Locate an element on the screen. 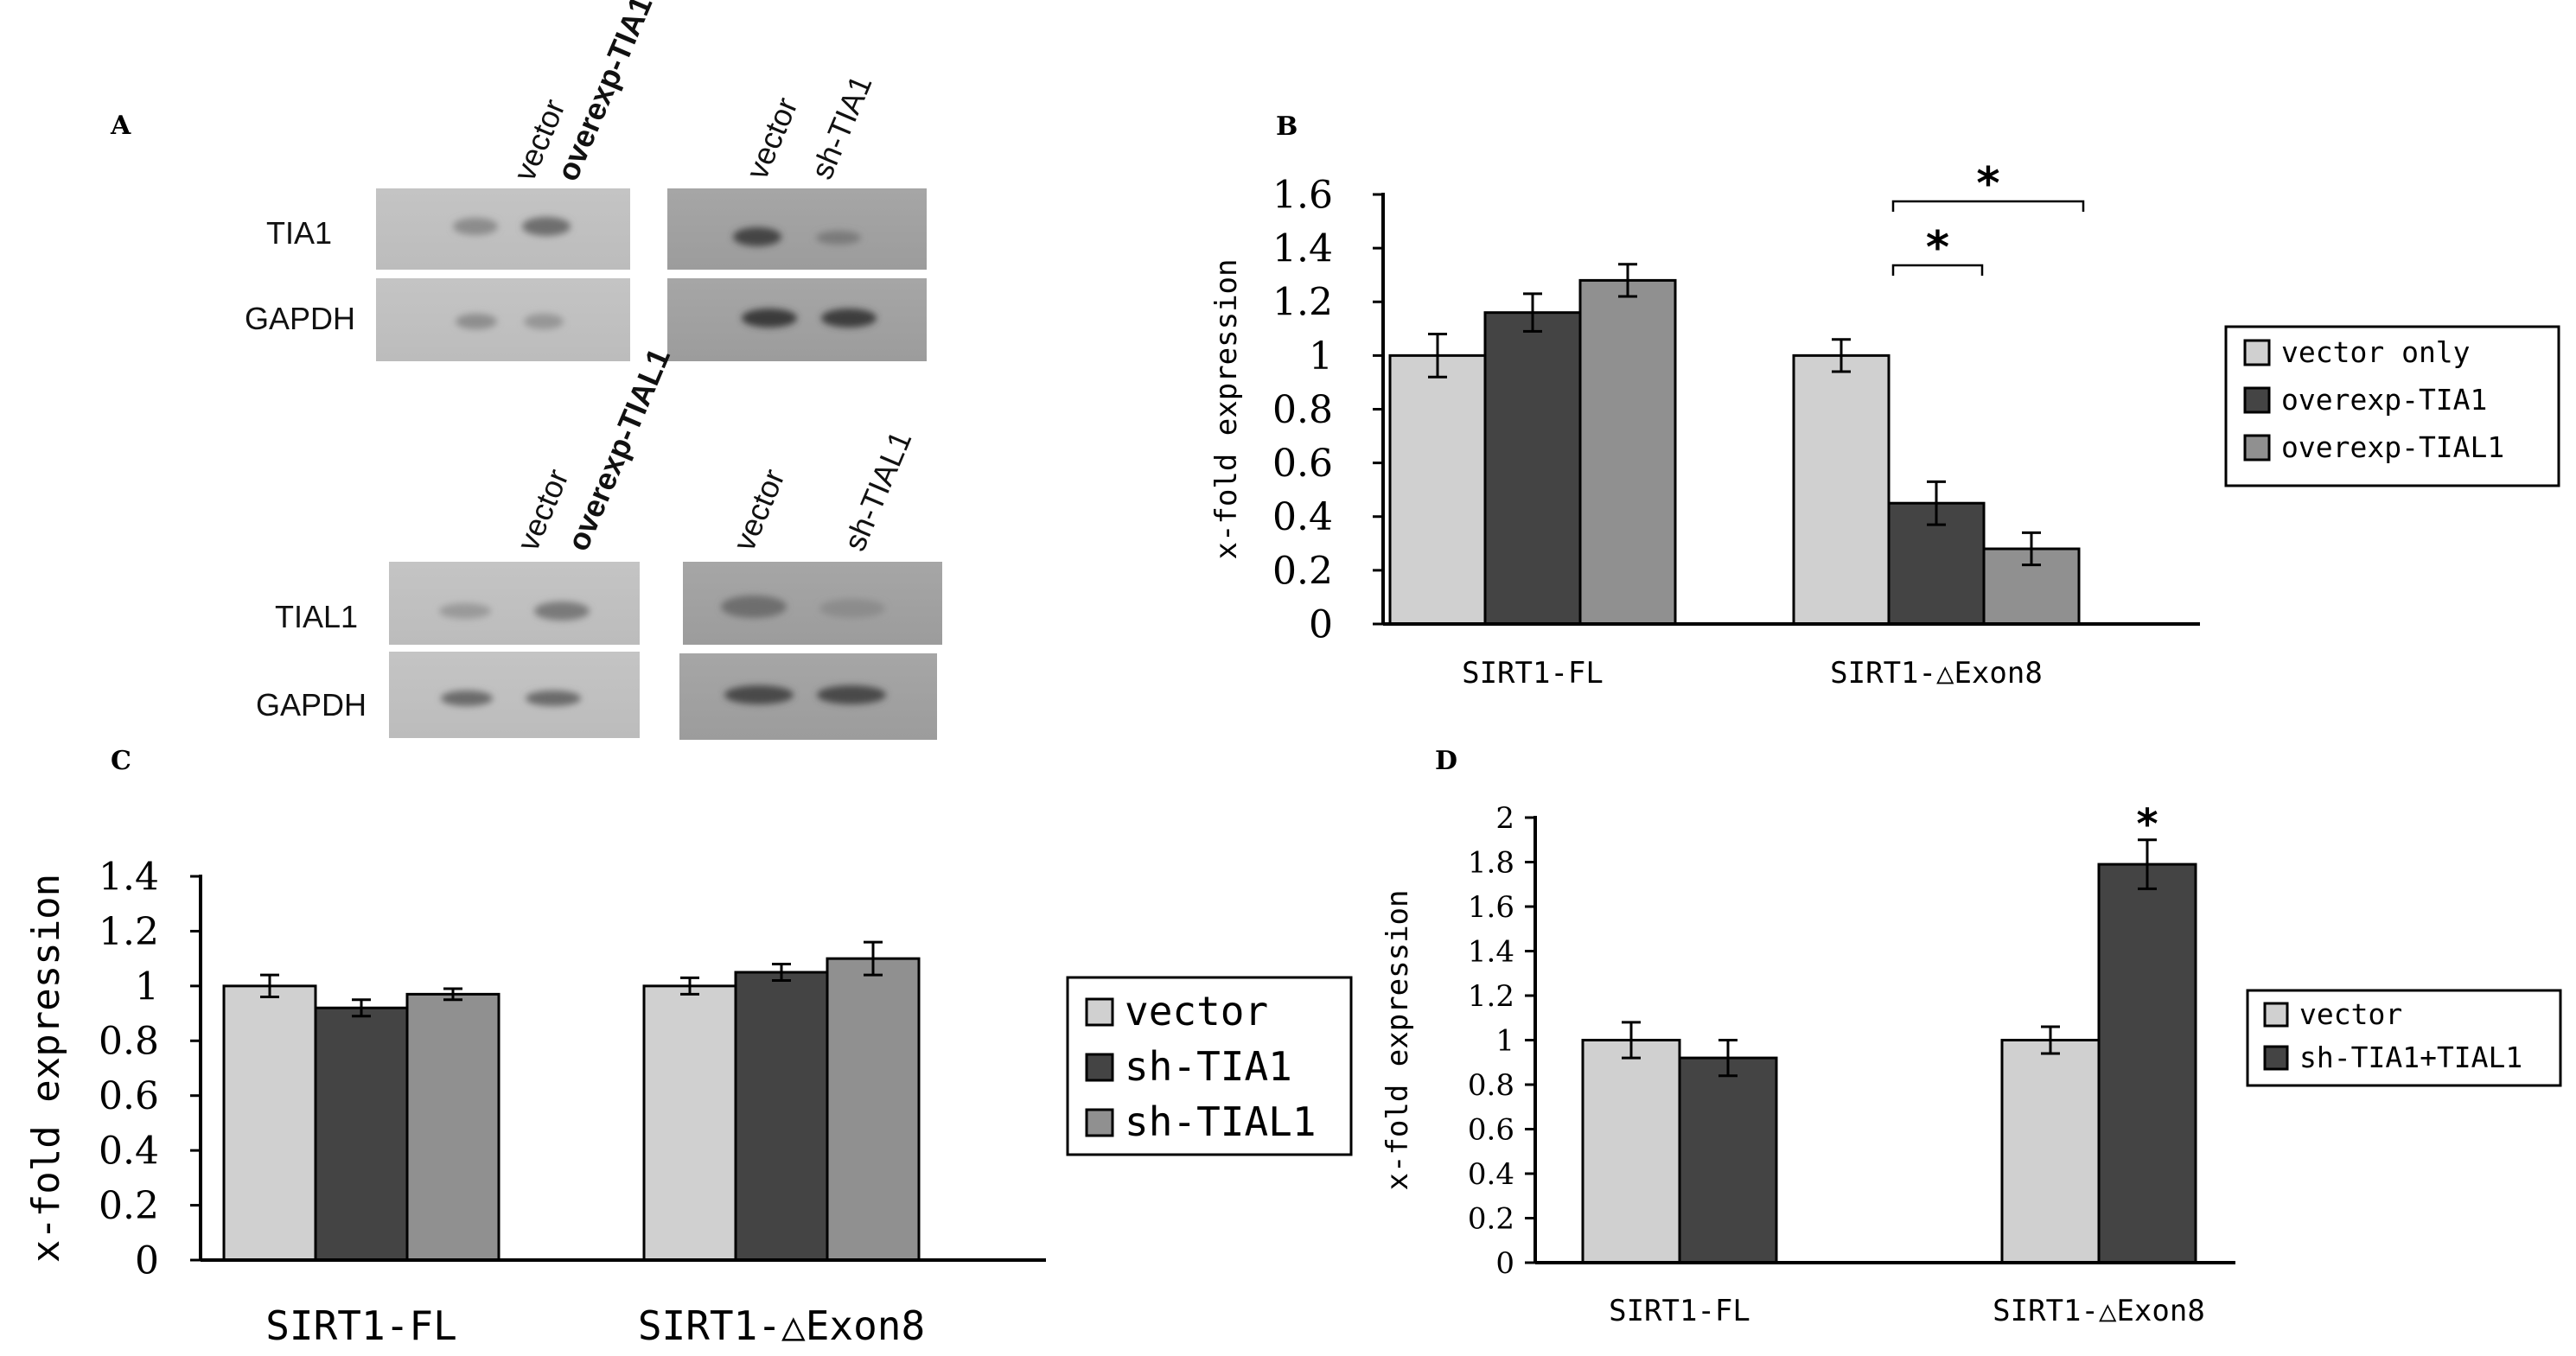 The height and width of the screenshot is (1356, 2576). lane-label-sh-tia1: sh-TIA1 is located at coordinates (841, 127).